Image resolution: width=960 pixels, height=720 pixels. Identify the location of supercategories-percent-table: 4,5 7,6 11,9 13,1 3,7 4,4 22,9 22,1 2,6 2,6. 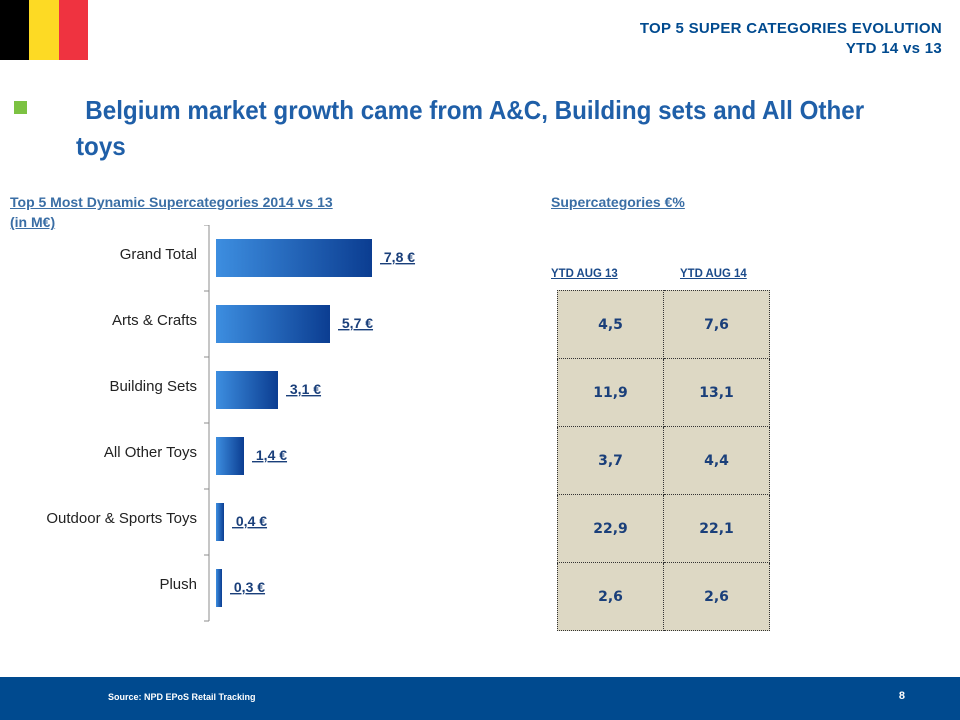
(663, 460).